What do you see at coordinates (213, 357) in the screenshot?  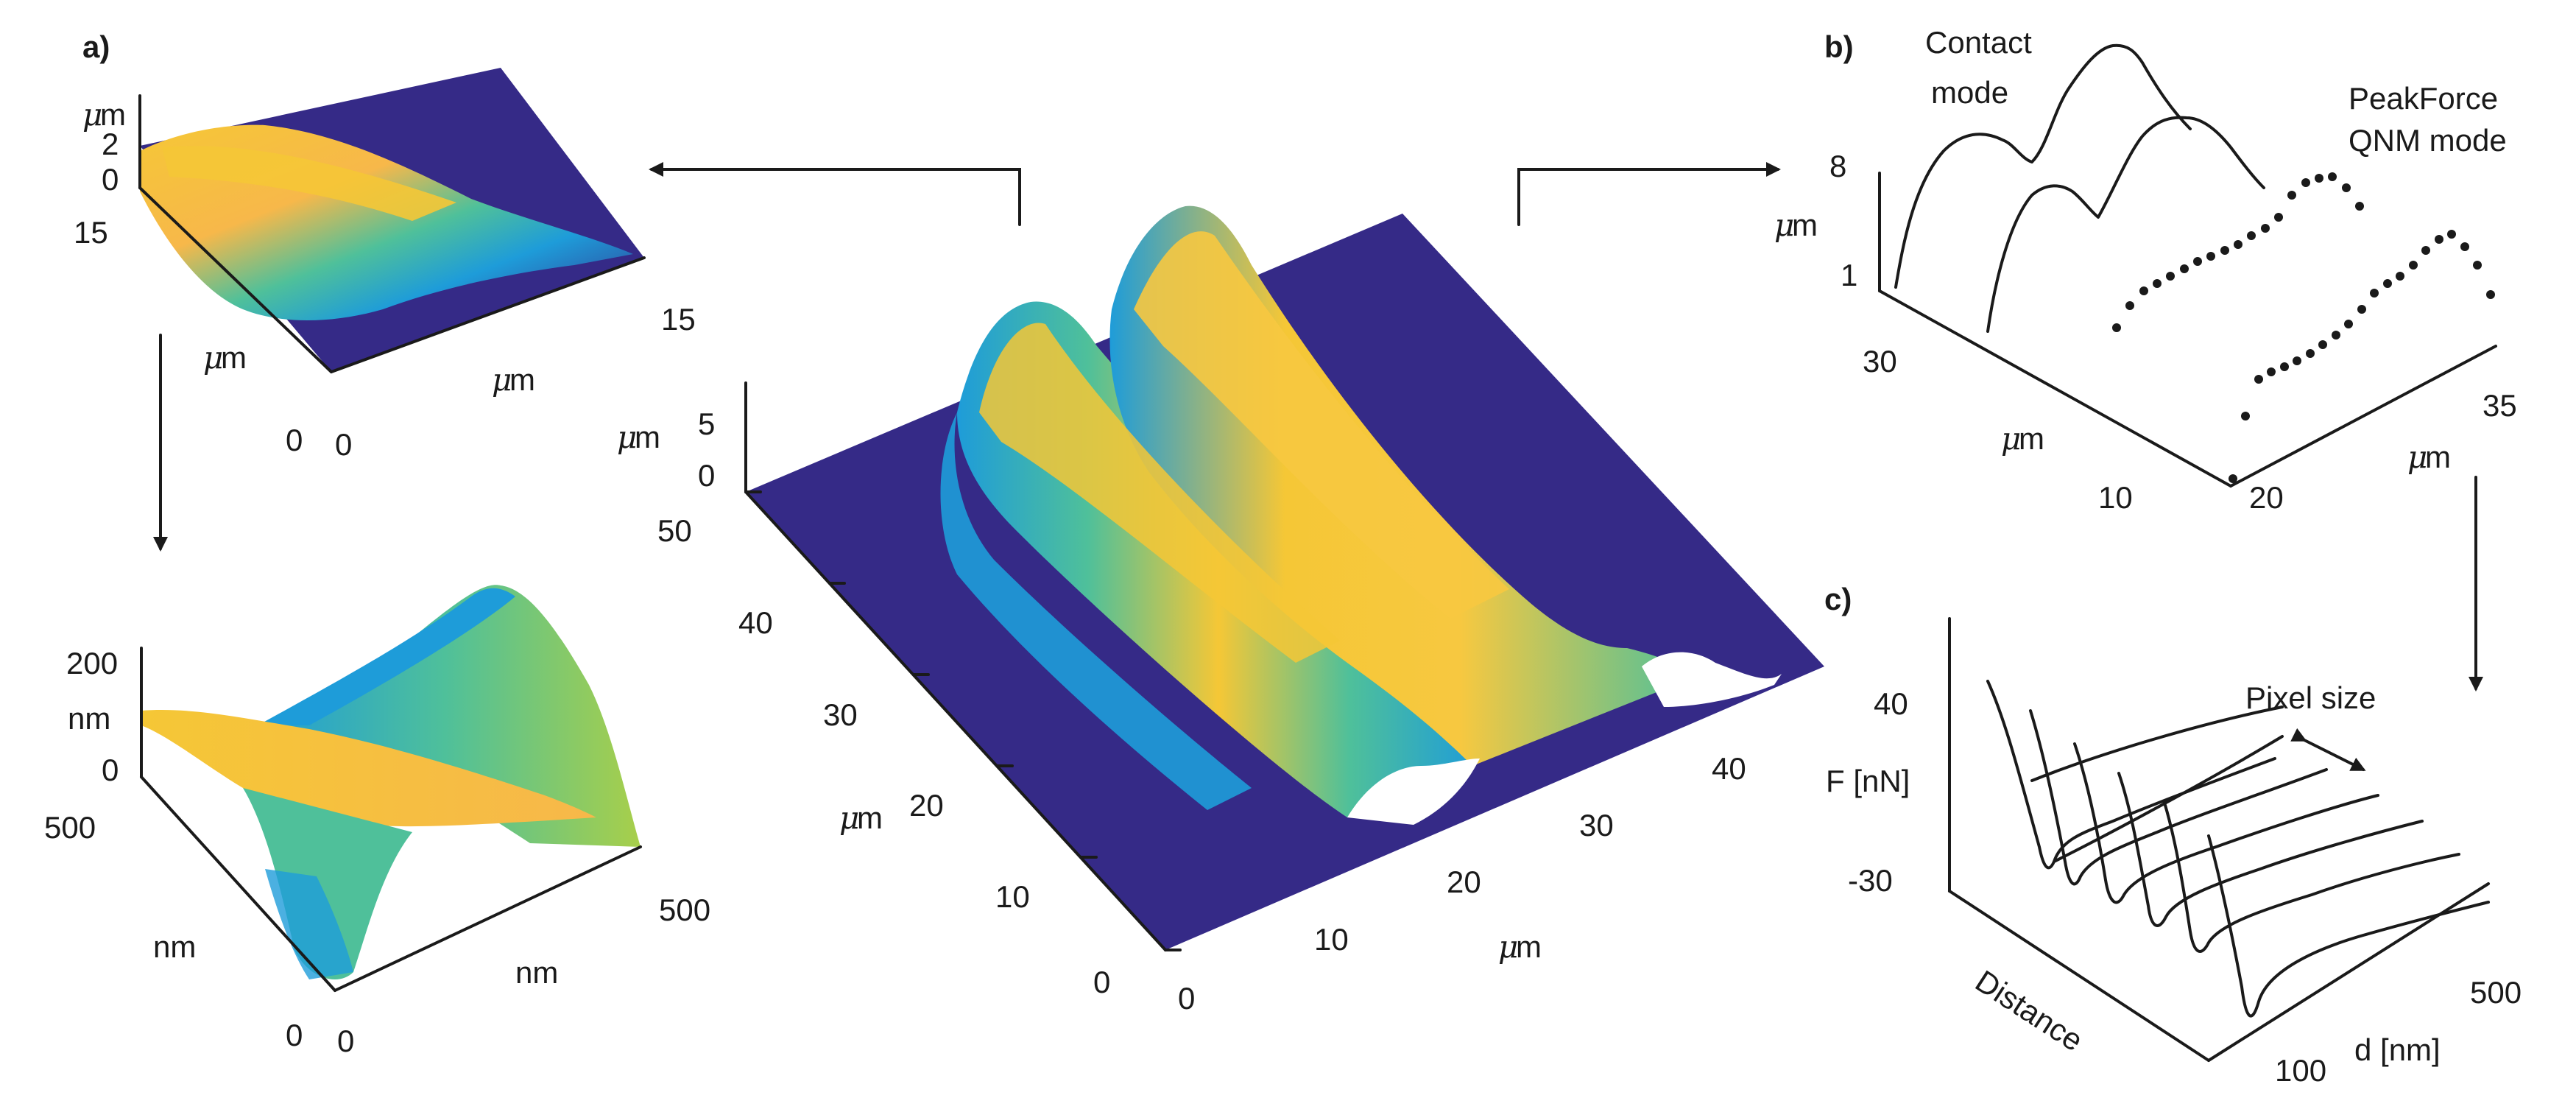 I see `panel-a-top-y-micro: μ` at bounding box center [213, 357].